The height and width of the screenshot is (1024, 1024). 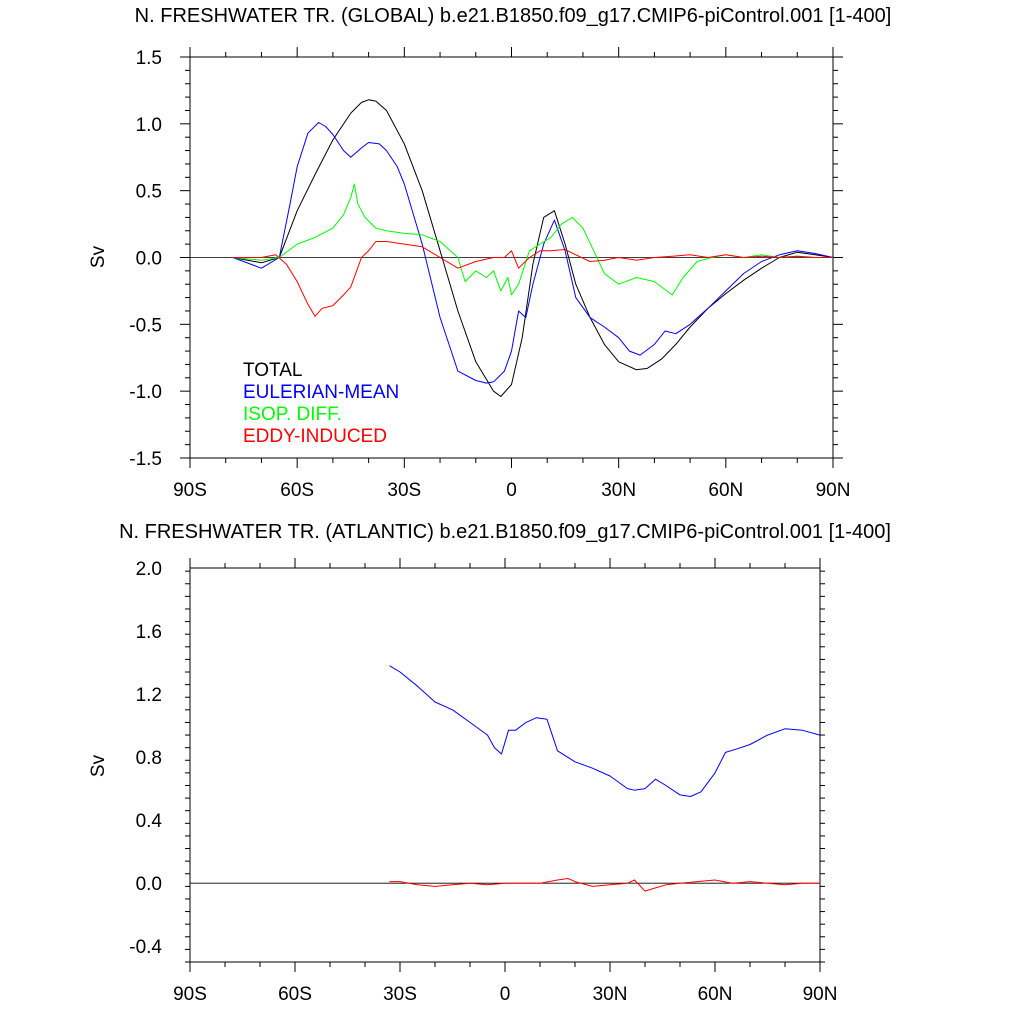 What do you see at coordinates (145, 947) in the screenshot?
I see `y-tick-label: -0.4` at bounding box center [145, 947].